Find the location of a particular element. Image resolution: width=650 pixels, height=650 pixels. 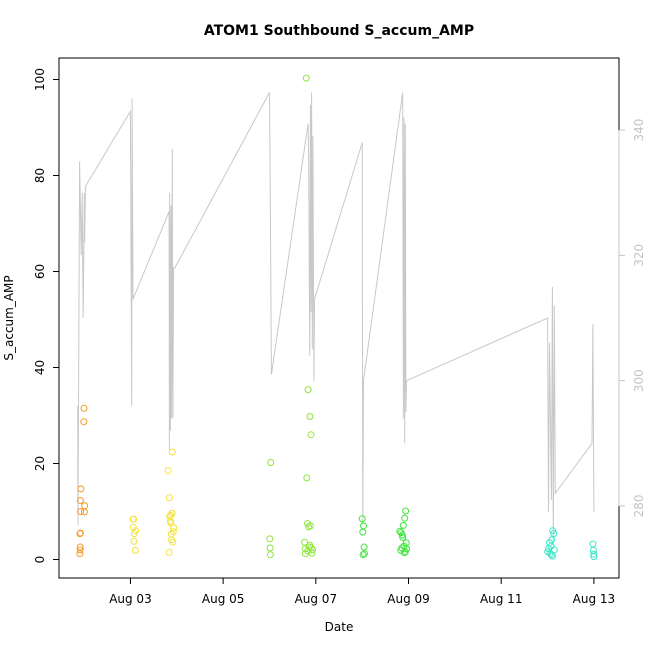

y-axis-label: S_accum_AMP is located at coordinates (9, 317).